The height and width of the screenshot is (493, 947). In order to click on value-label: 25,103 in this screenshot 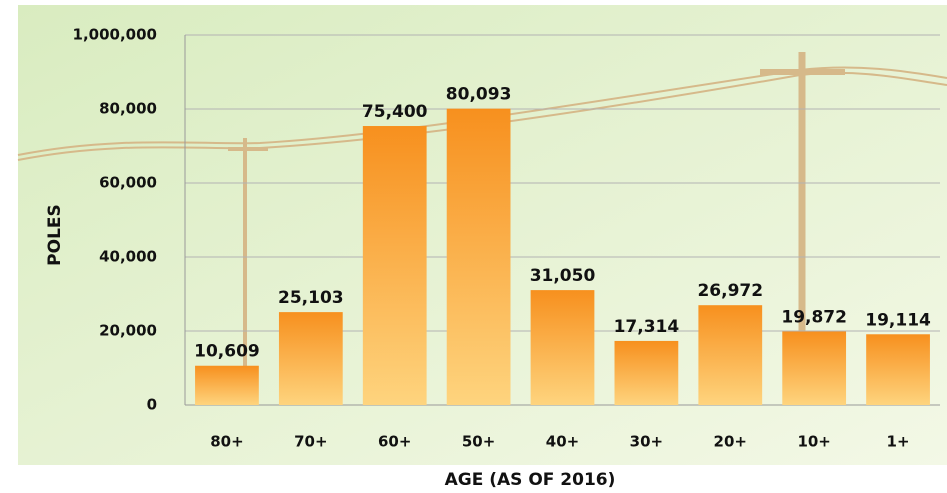, I will do `click(311, 298)`.